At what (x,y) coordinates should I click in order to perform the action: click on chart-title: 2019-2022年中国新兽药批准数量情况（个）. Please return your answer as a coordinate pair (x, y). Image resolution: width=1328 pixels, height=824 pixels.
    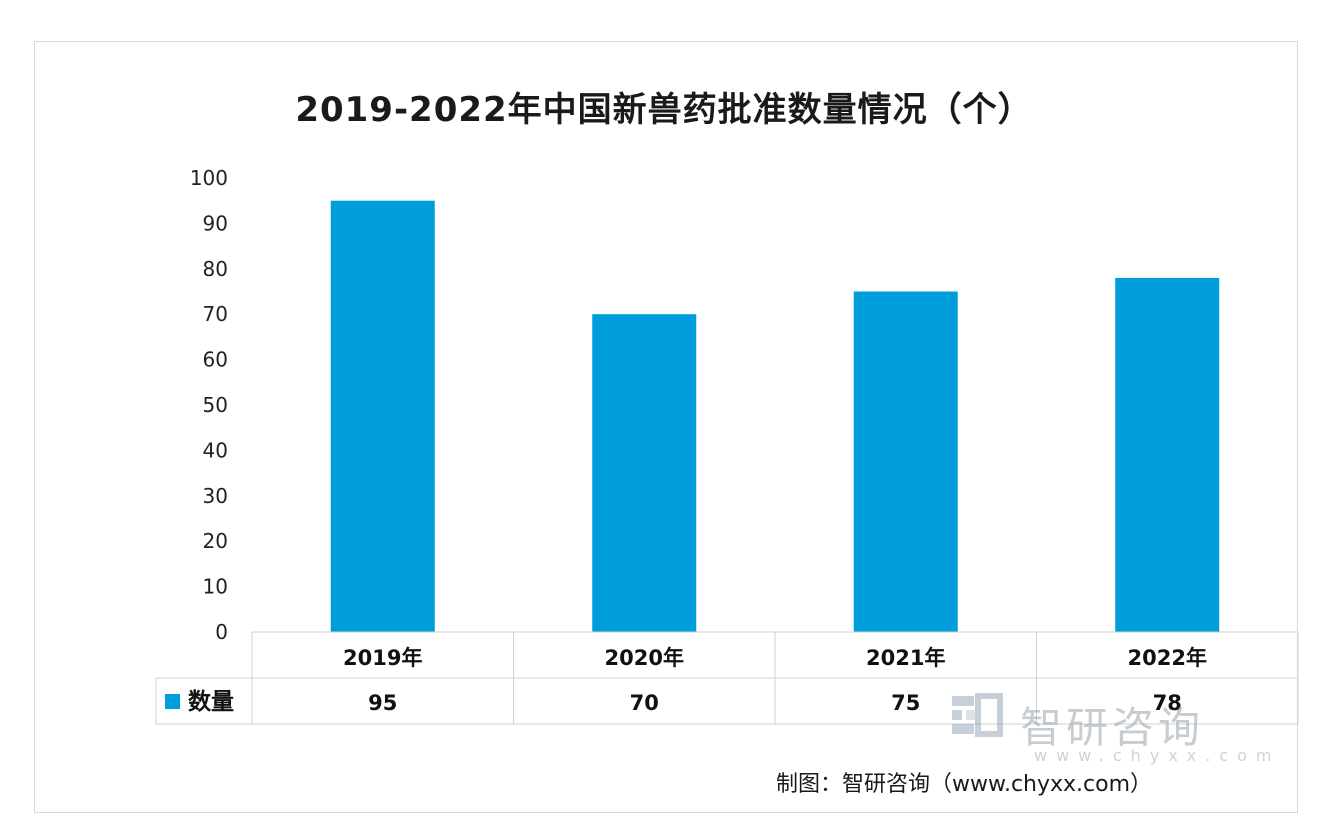
    Looking at the image, I should click on (664, 110).